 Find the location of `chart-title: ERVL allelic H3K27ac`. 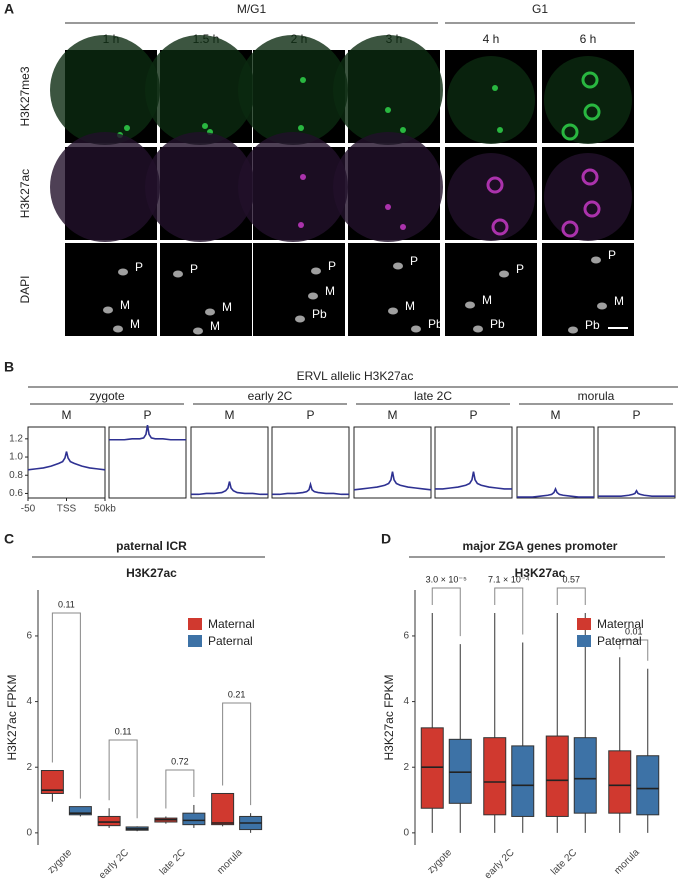

chart-title: ERVL allelic H3K27ac is located at coordinates (355, 376).